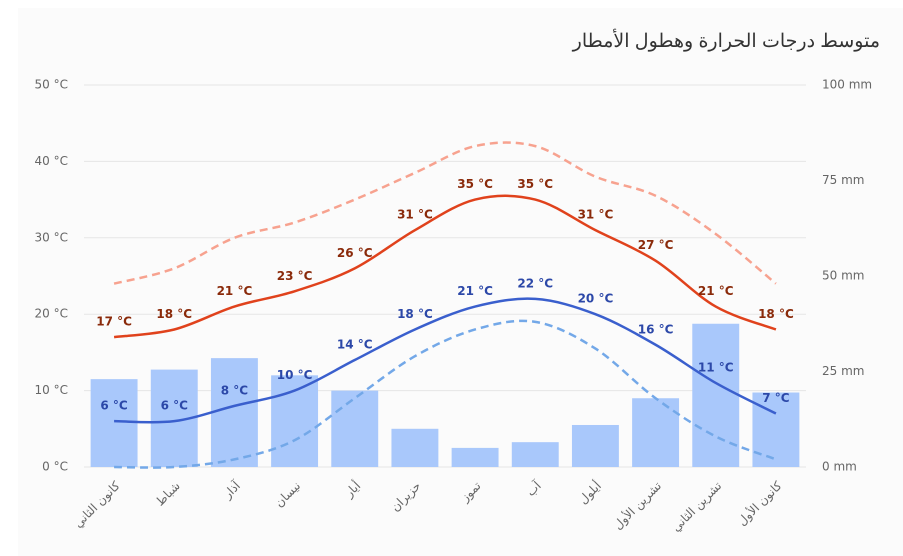  I want to click on y-tick-label: 50 °C, so click(51, 85).